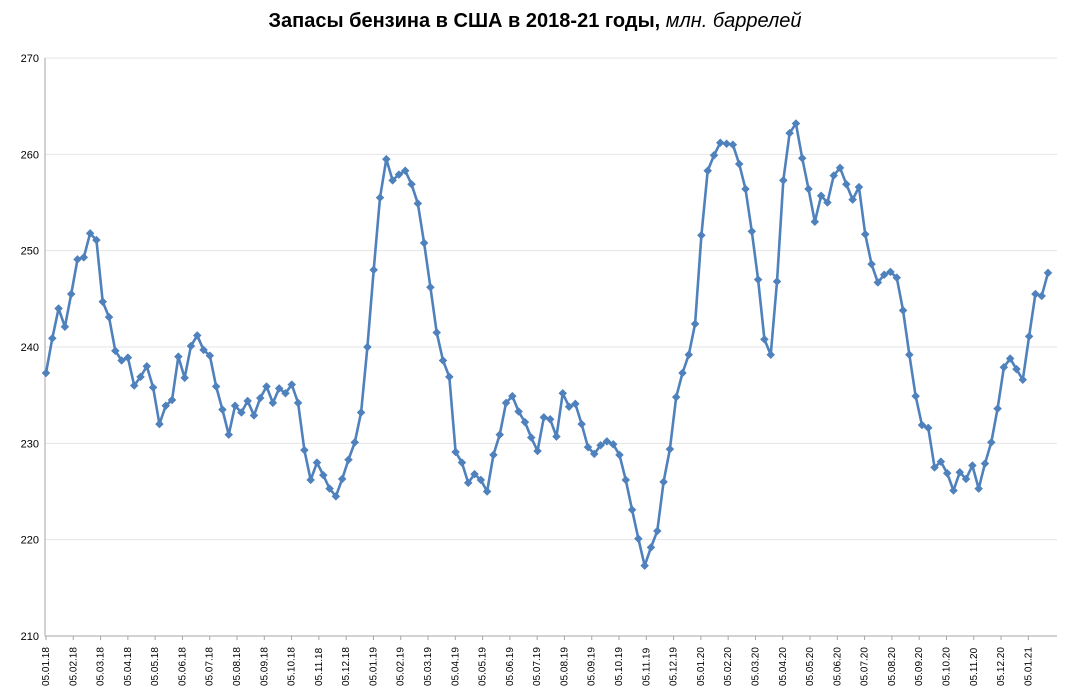 This screenshot has height=695, width=1070. Describe the element at coordinates (155, 666) in the screenshot. I see `x-tick-label: 05.05.18` at that location.